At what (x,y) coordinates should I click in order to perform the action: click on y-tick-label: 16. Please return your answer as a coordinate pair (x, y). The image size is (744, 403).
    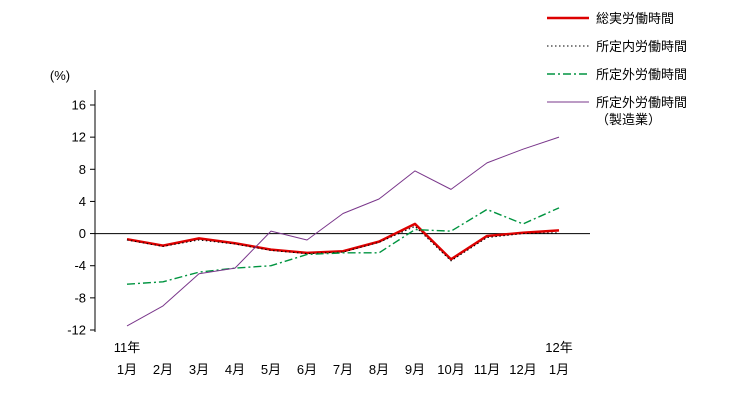
    Looking at the image, I should click on (79, 105).